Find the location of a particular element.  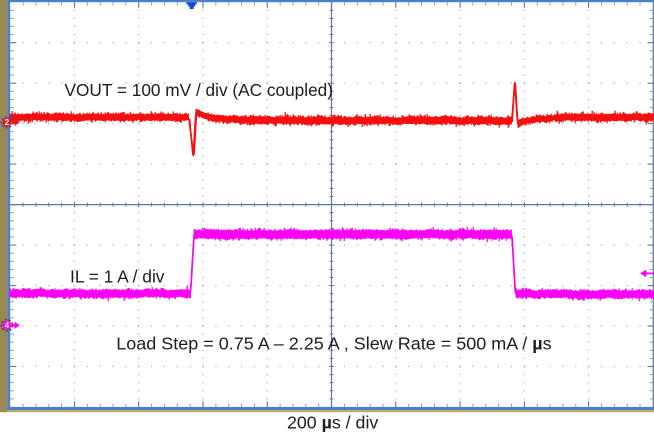

svg-text: 4 is located at coordinates (7, 325).